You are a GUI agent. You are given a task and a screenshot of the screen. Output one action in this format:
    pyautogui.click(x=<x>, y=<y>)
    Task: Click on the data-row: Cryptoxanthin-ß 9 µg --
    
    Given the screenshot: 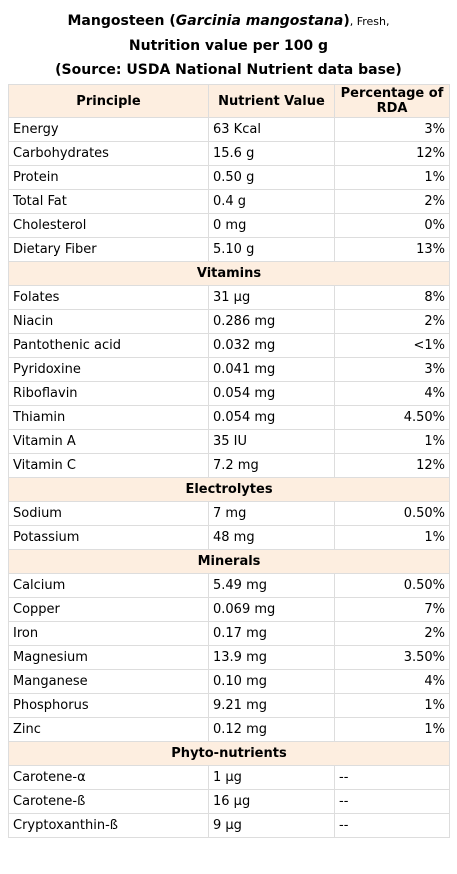 What is the action you would take?
    pyautogui.click(x=229, y=825)
    